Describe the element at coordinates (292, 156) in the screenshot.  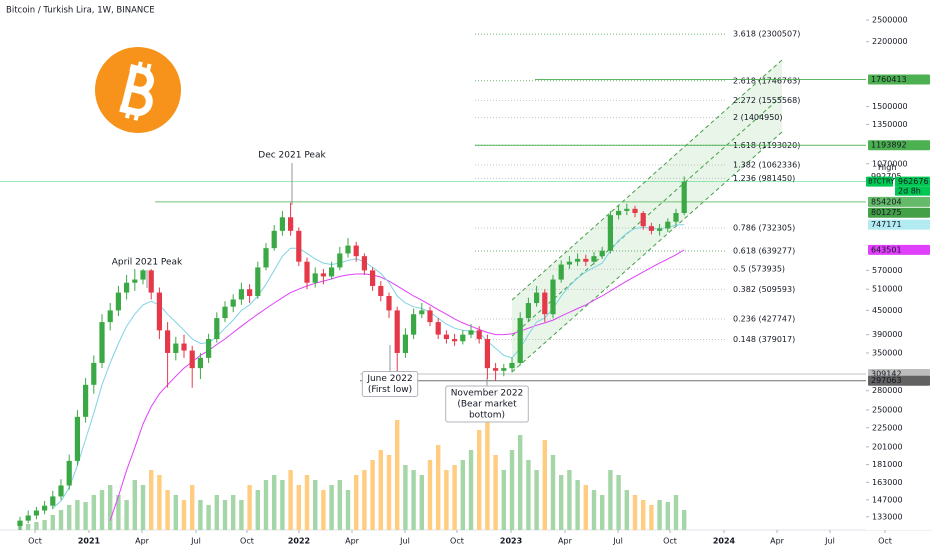
I see `annotation-text: Dec 2021 Peak` at that location.